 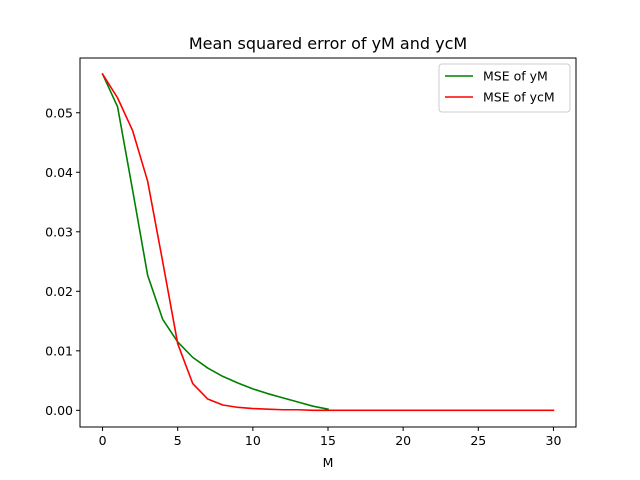 I want to click on x-axis-label: M, so click(x=328, y=462).